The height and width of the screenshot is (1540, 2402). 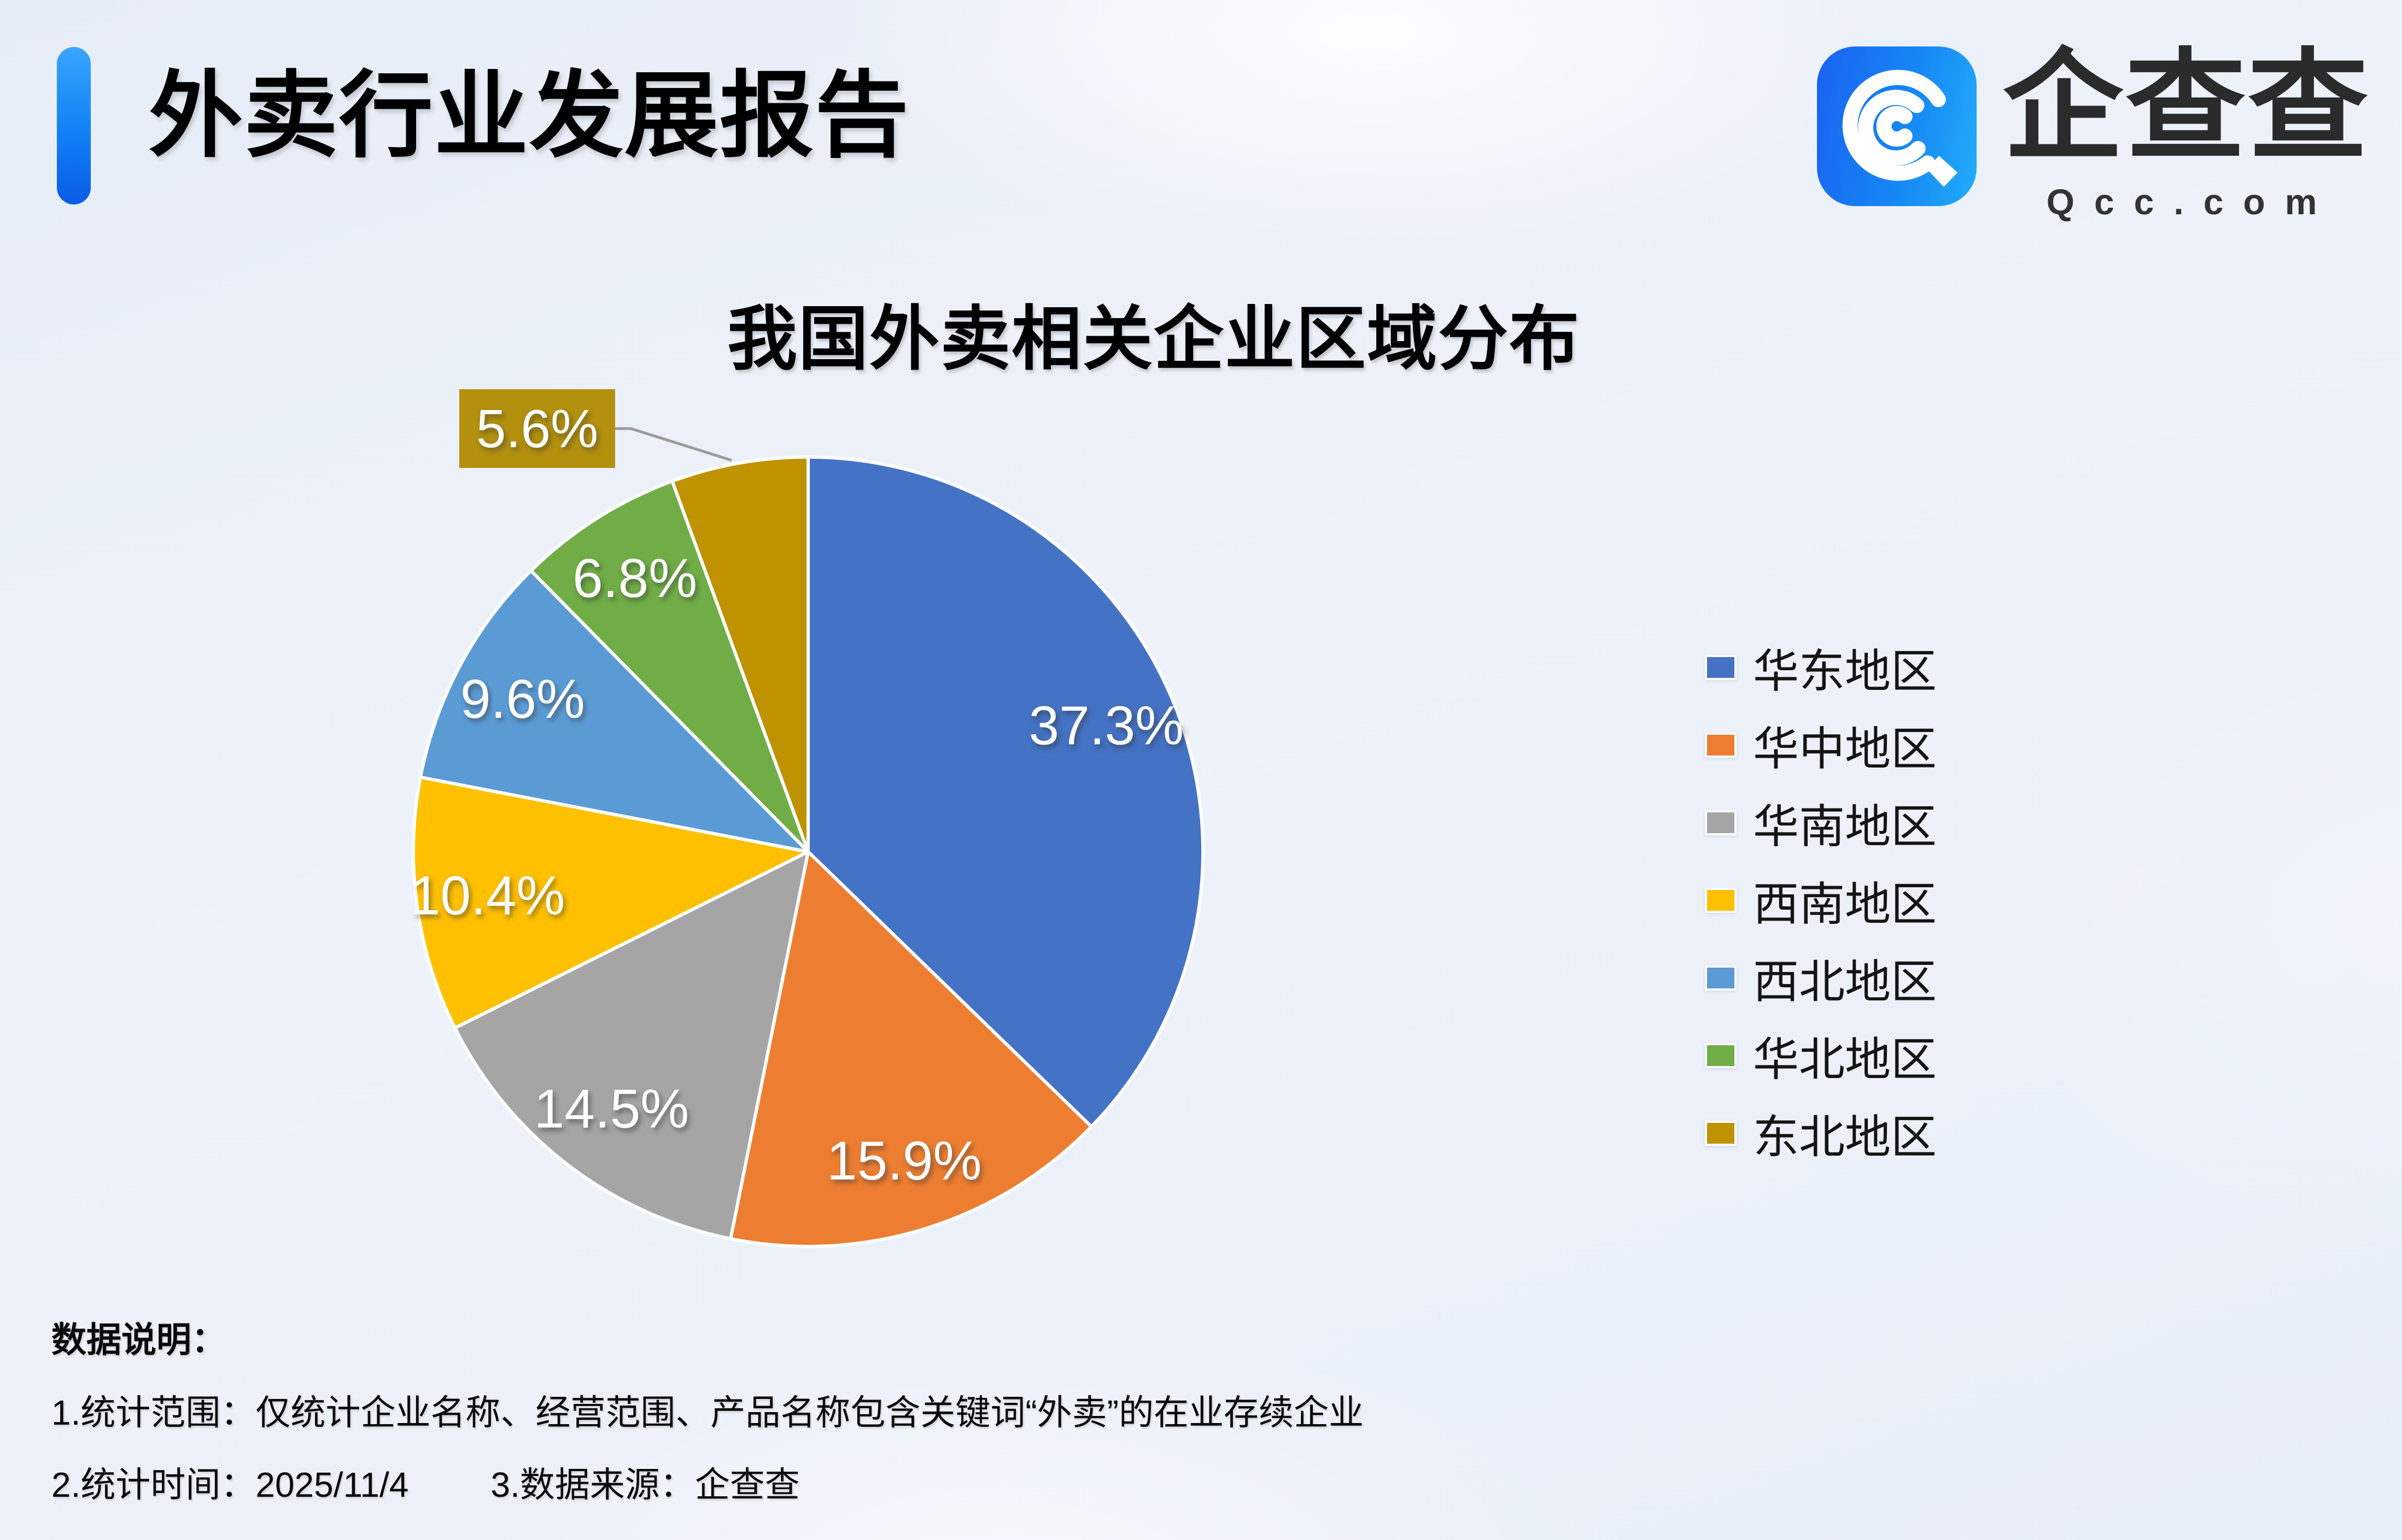 I want to click on legend-label-华北地区: 华北地区, so click(x=1845, y=1059).